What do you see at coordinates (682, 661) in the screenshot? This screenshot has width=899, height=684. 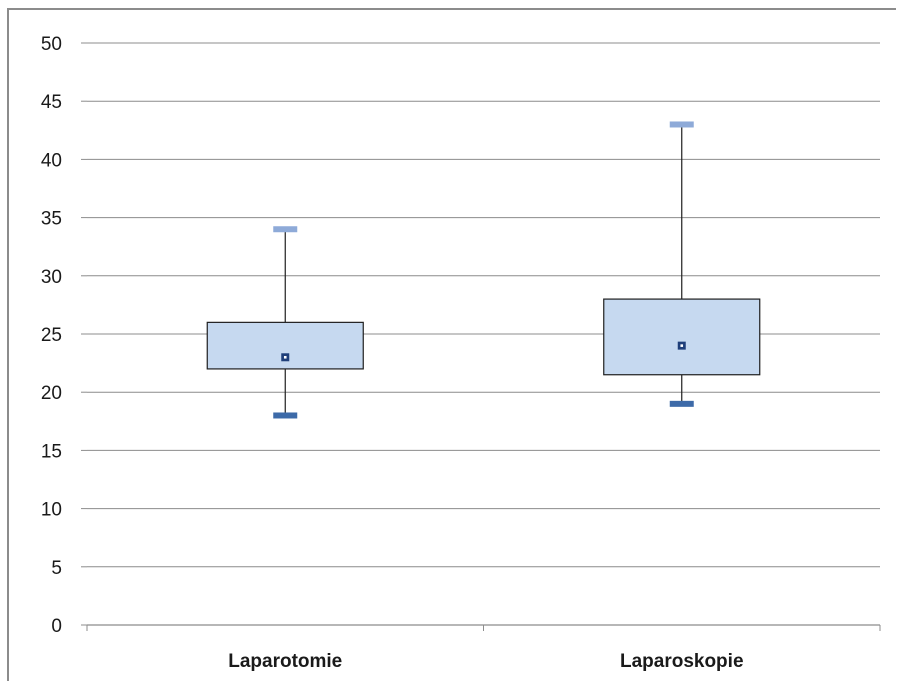 I see `x-category-label-laparoskopie: Laparoskopie` at bounding box center [682, 661].